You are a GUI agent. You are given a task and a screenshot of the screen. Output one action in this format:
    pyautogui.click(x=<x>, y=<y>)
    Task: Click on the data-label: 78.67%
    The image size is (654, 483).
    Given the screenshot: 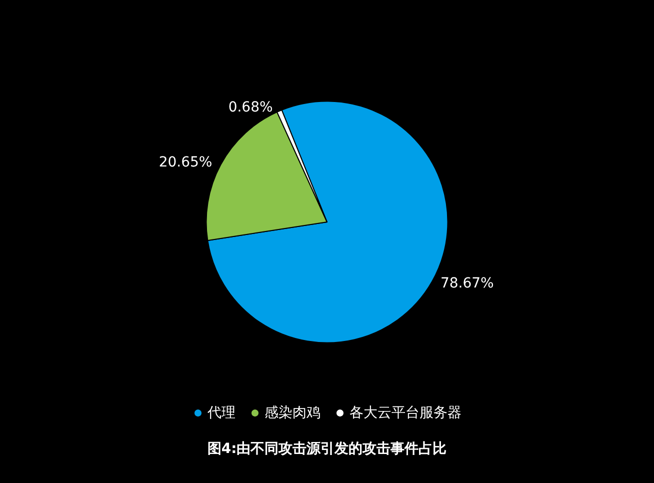 What is the action you would take?
    pyautogui.click(x=467, y=284)
    